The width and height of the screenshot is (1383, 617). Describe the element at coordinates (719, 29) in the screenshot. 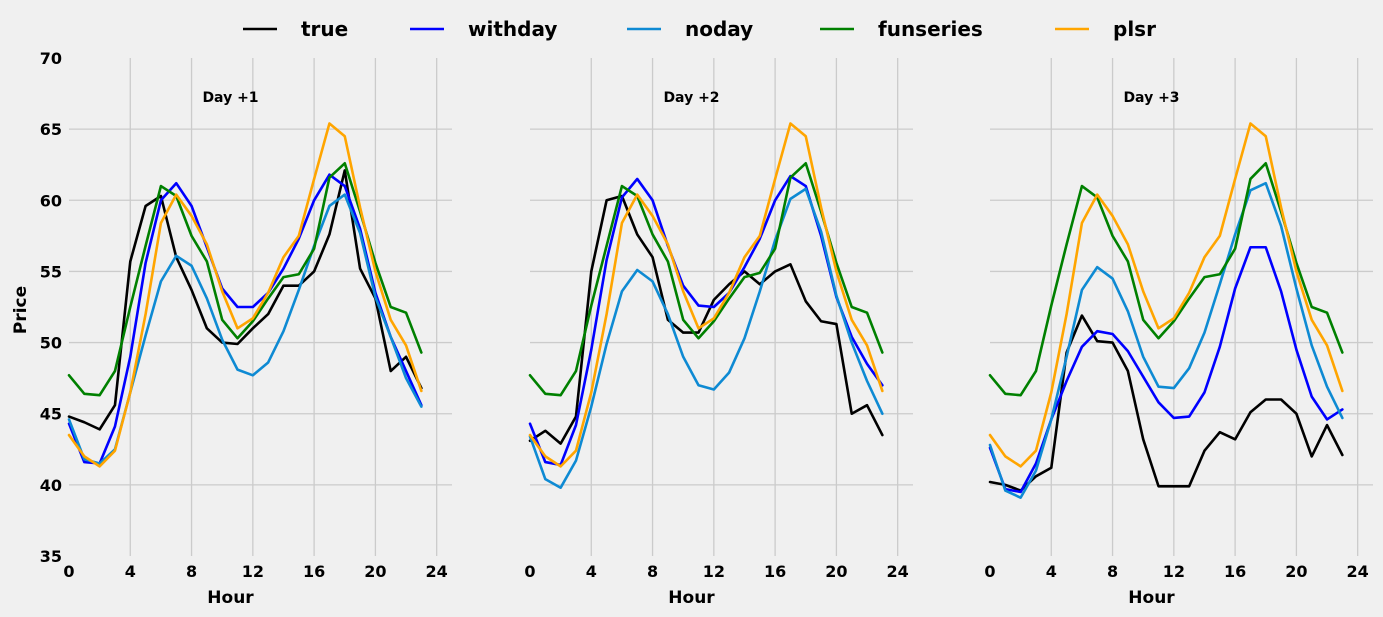

I see `legend-label: noday` at that location.